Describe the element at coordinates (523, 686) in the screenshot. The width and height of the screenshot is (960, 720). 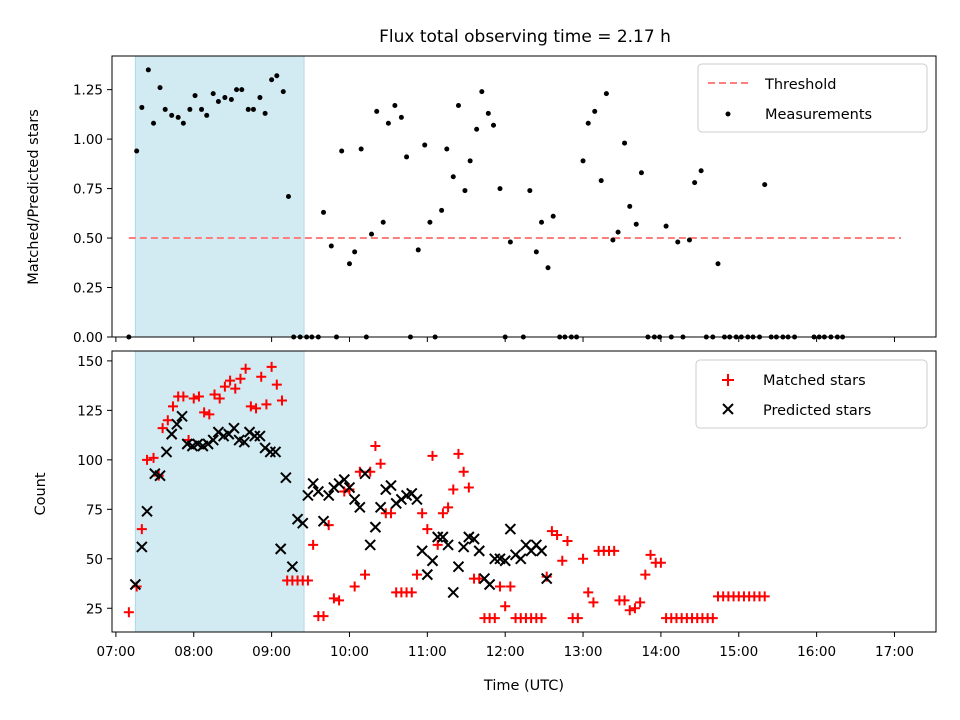
I see `x-axis-label: Time (UTC)` at that location.